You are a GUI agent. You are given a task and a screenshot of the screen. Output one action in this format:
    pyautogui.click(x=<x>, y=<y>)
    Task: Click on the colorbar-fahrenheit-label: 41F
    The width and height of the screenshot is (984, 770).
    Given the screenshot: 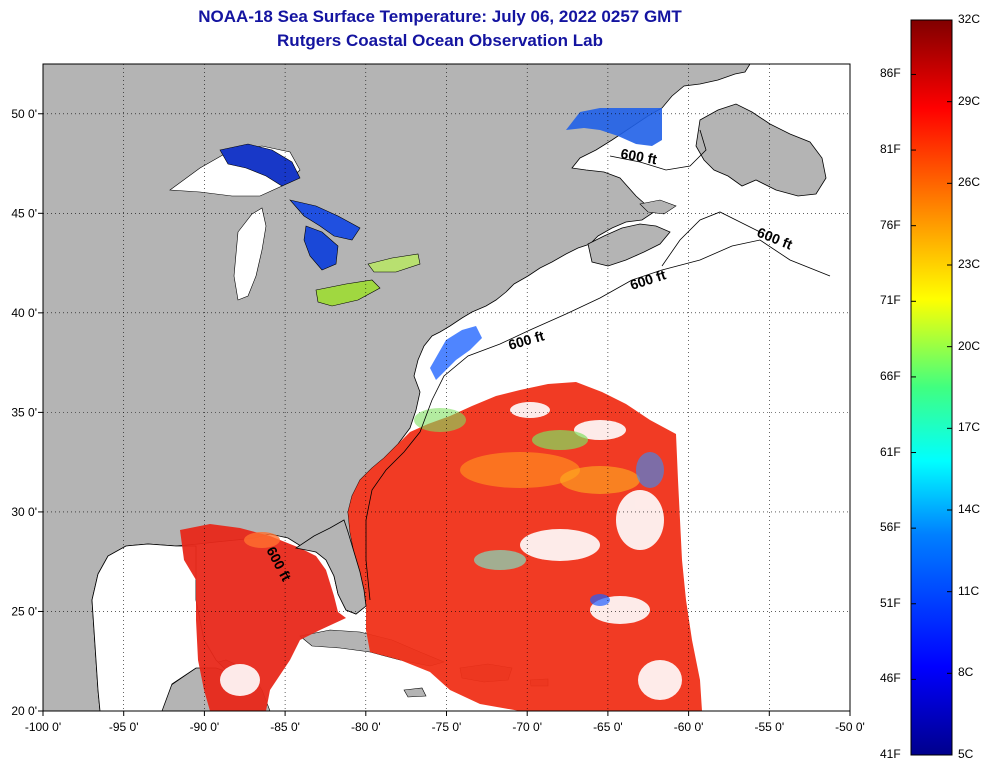 What is the action you would take?
    pyautogui.click(x=890, y=754)
    